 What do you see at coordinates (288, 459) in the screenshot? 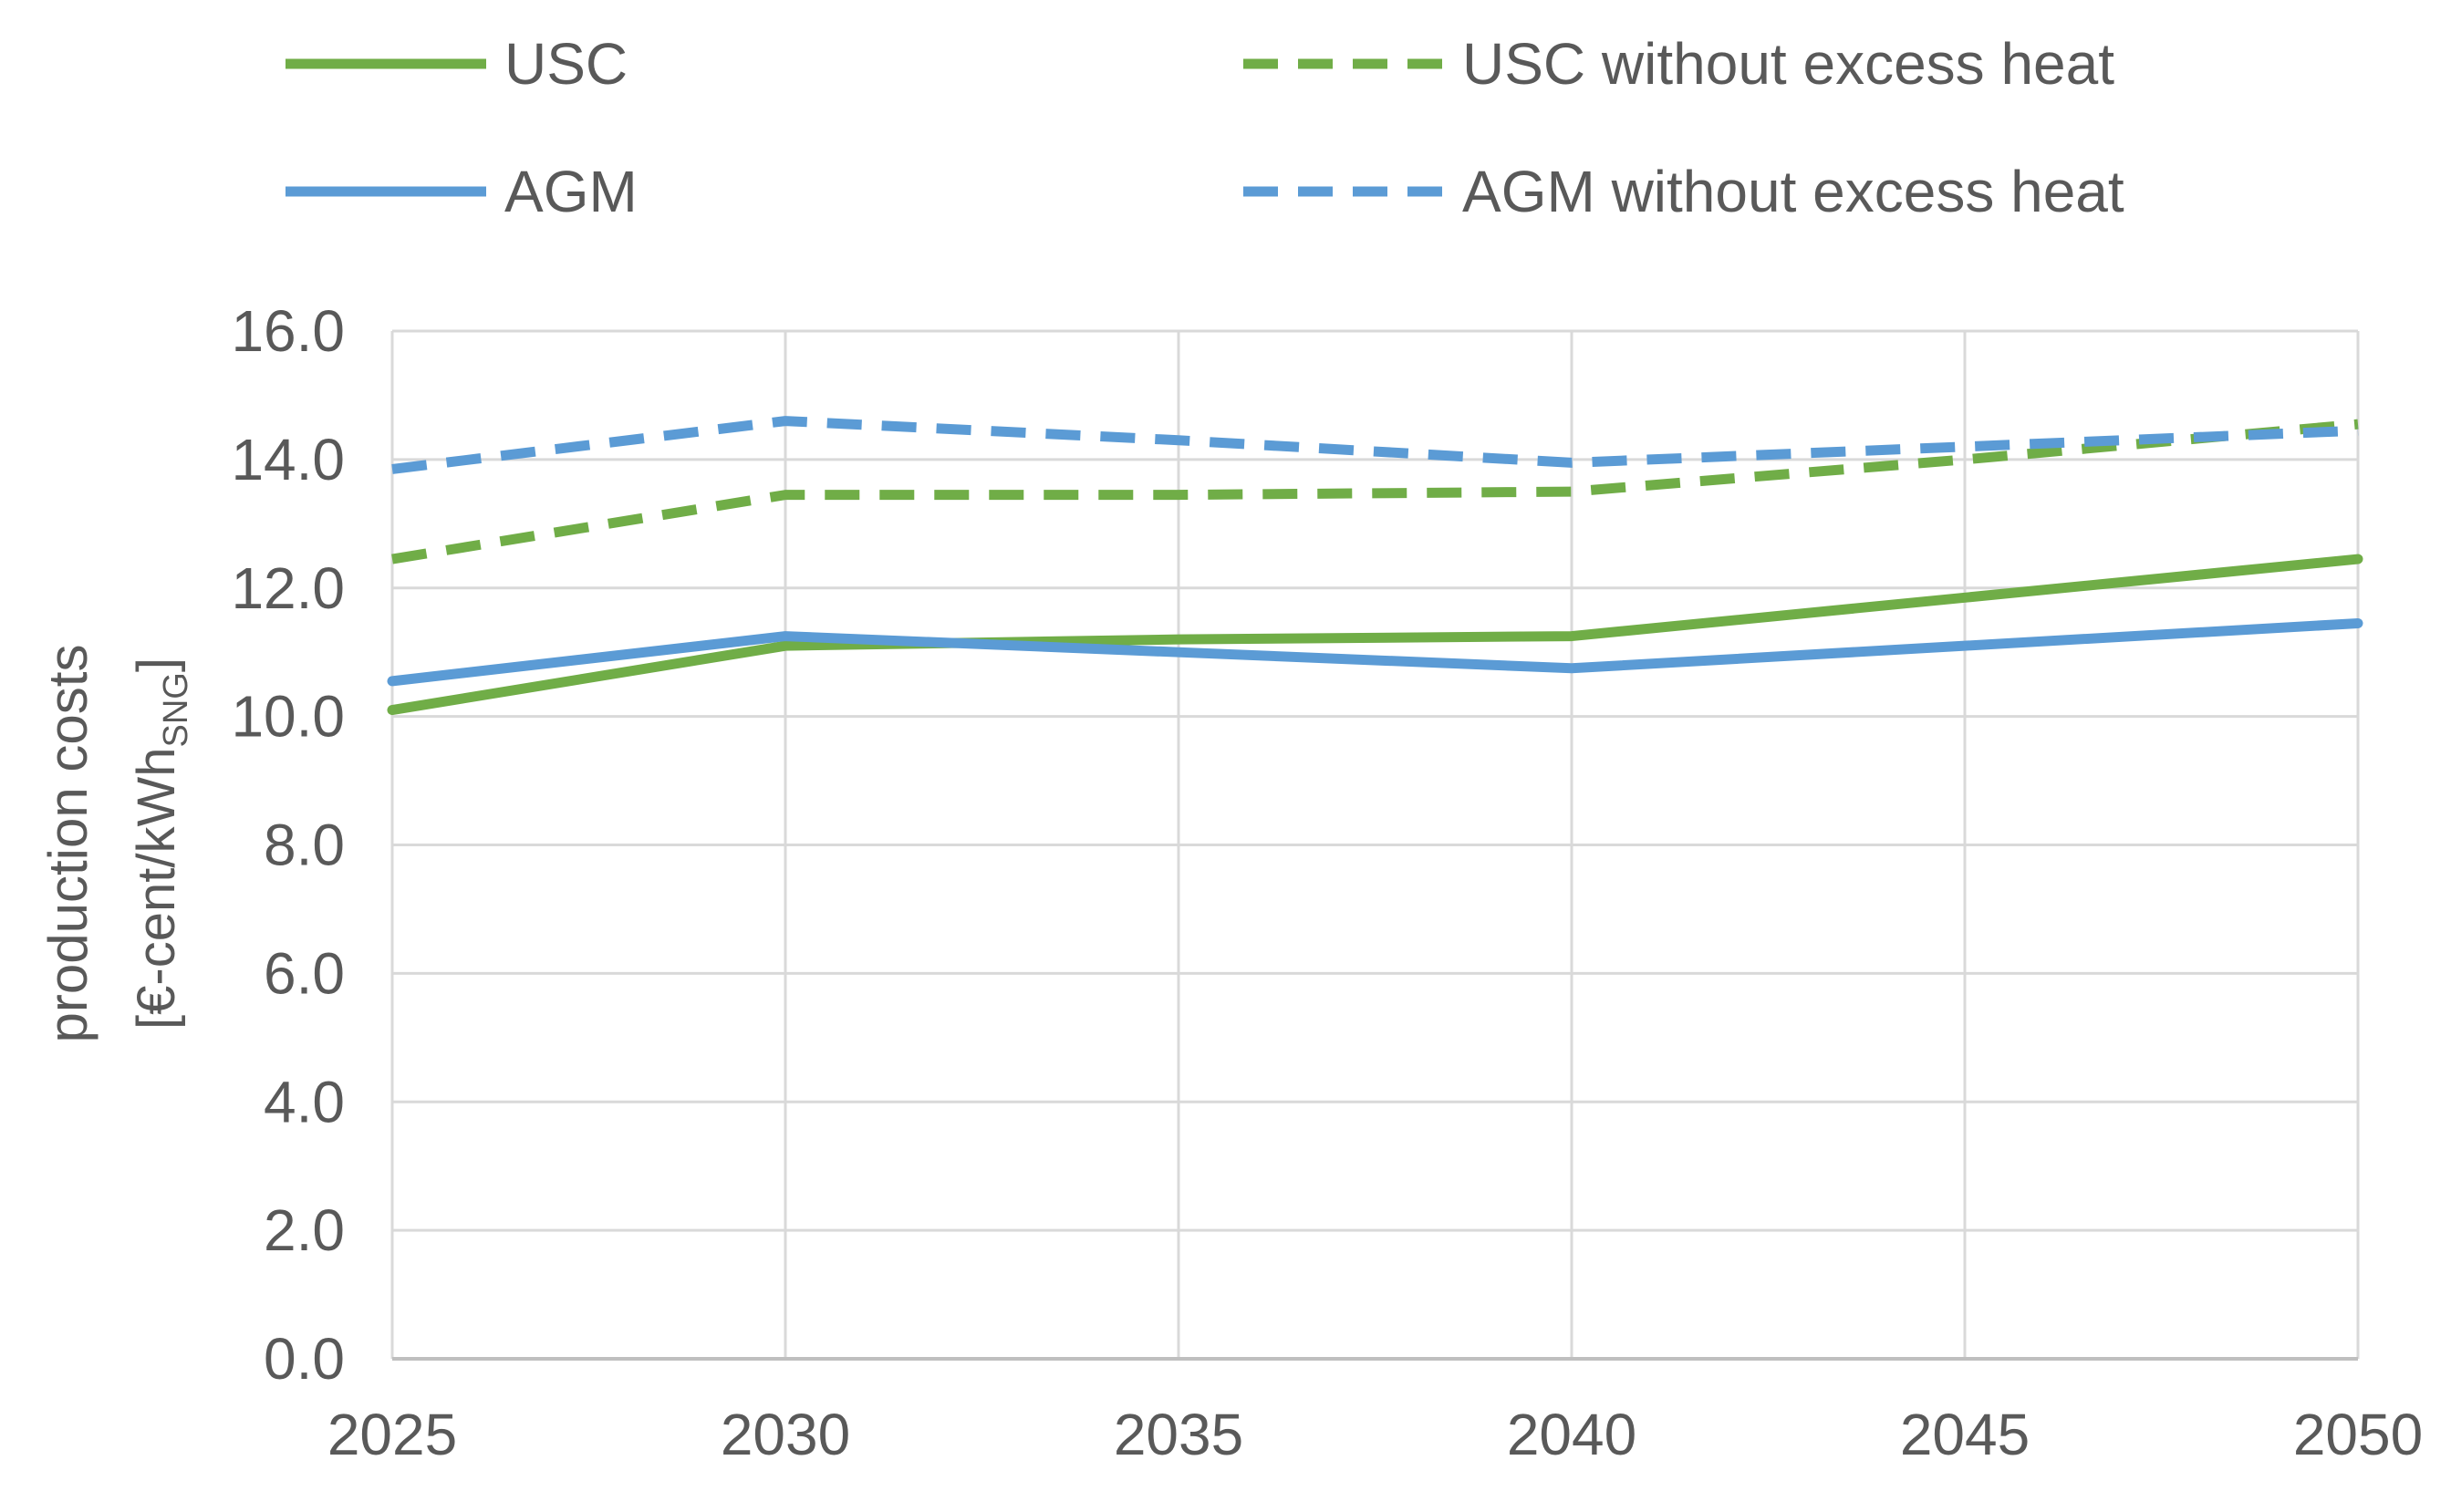
I see `y-tick-label: 14.0` at bounding box center [288, 459].